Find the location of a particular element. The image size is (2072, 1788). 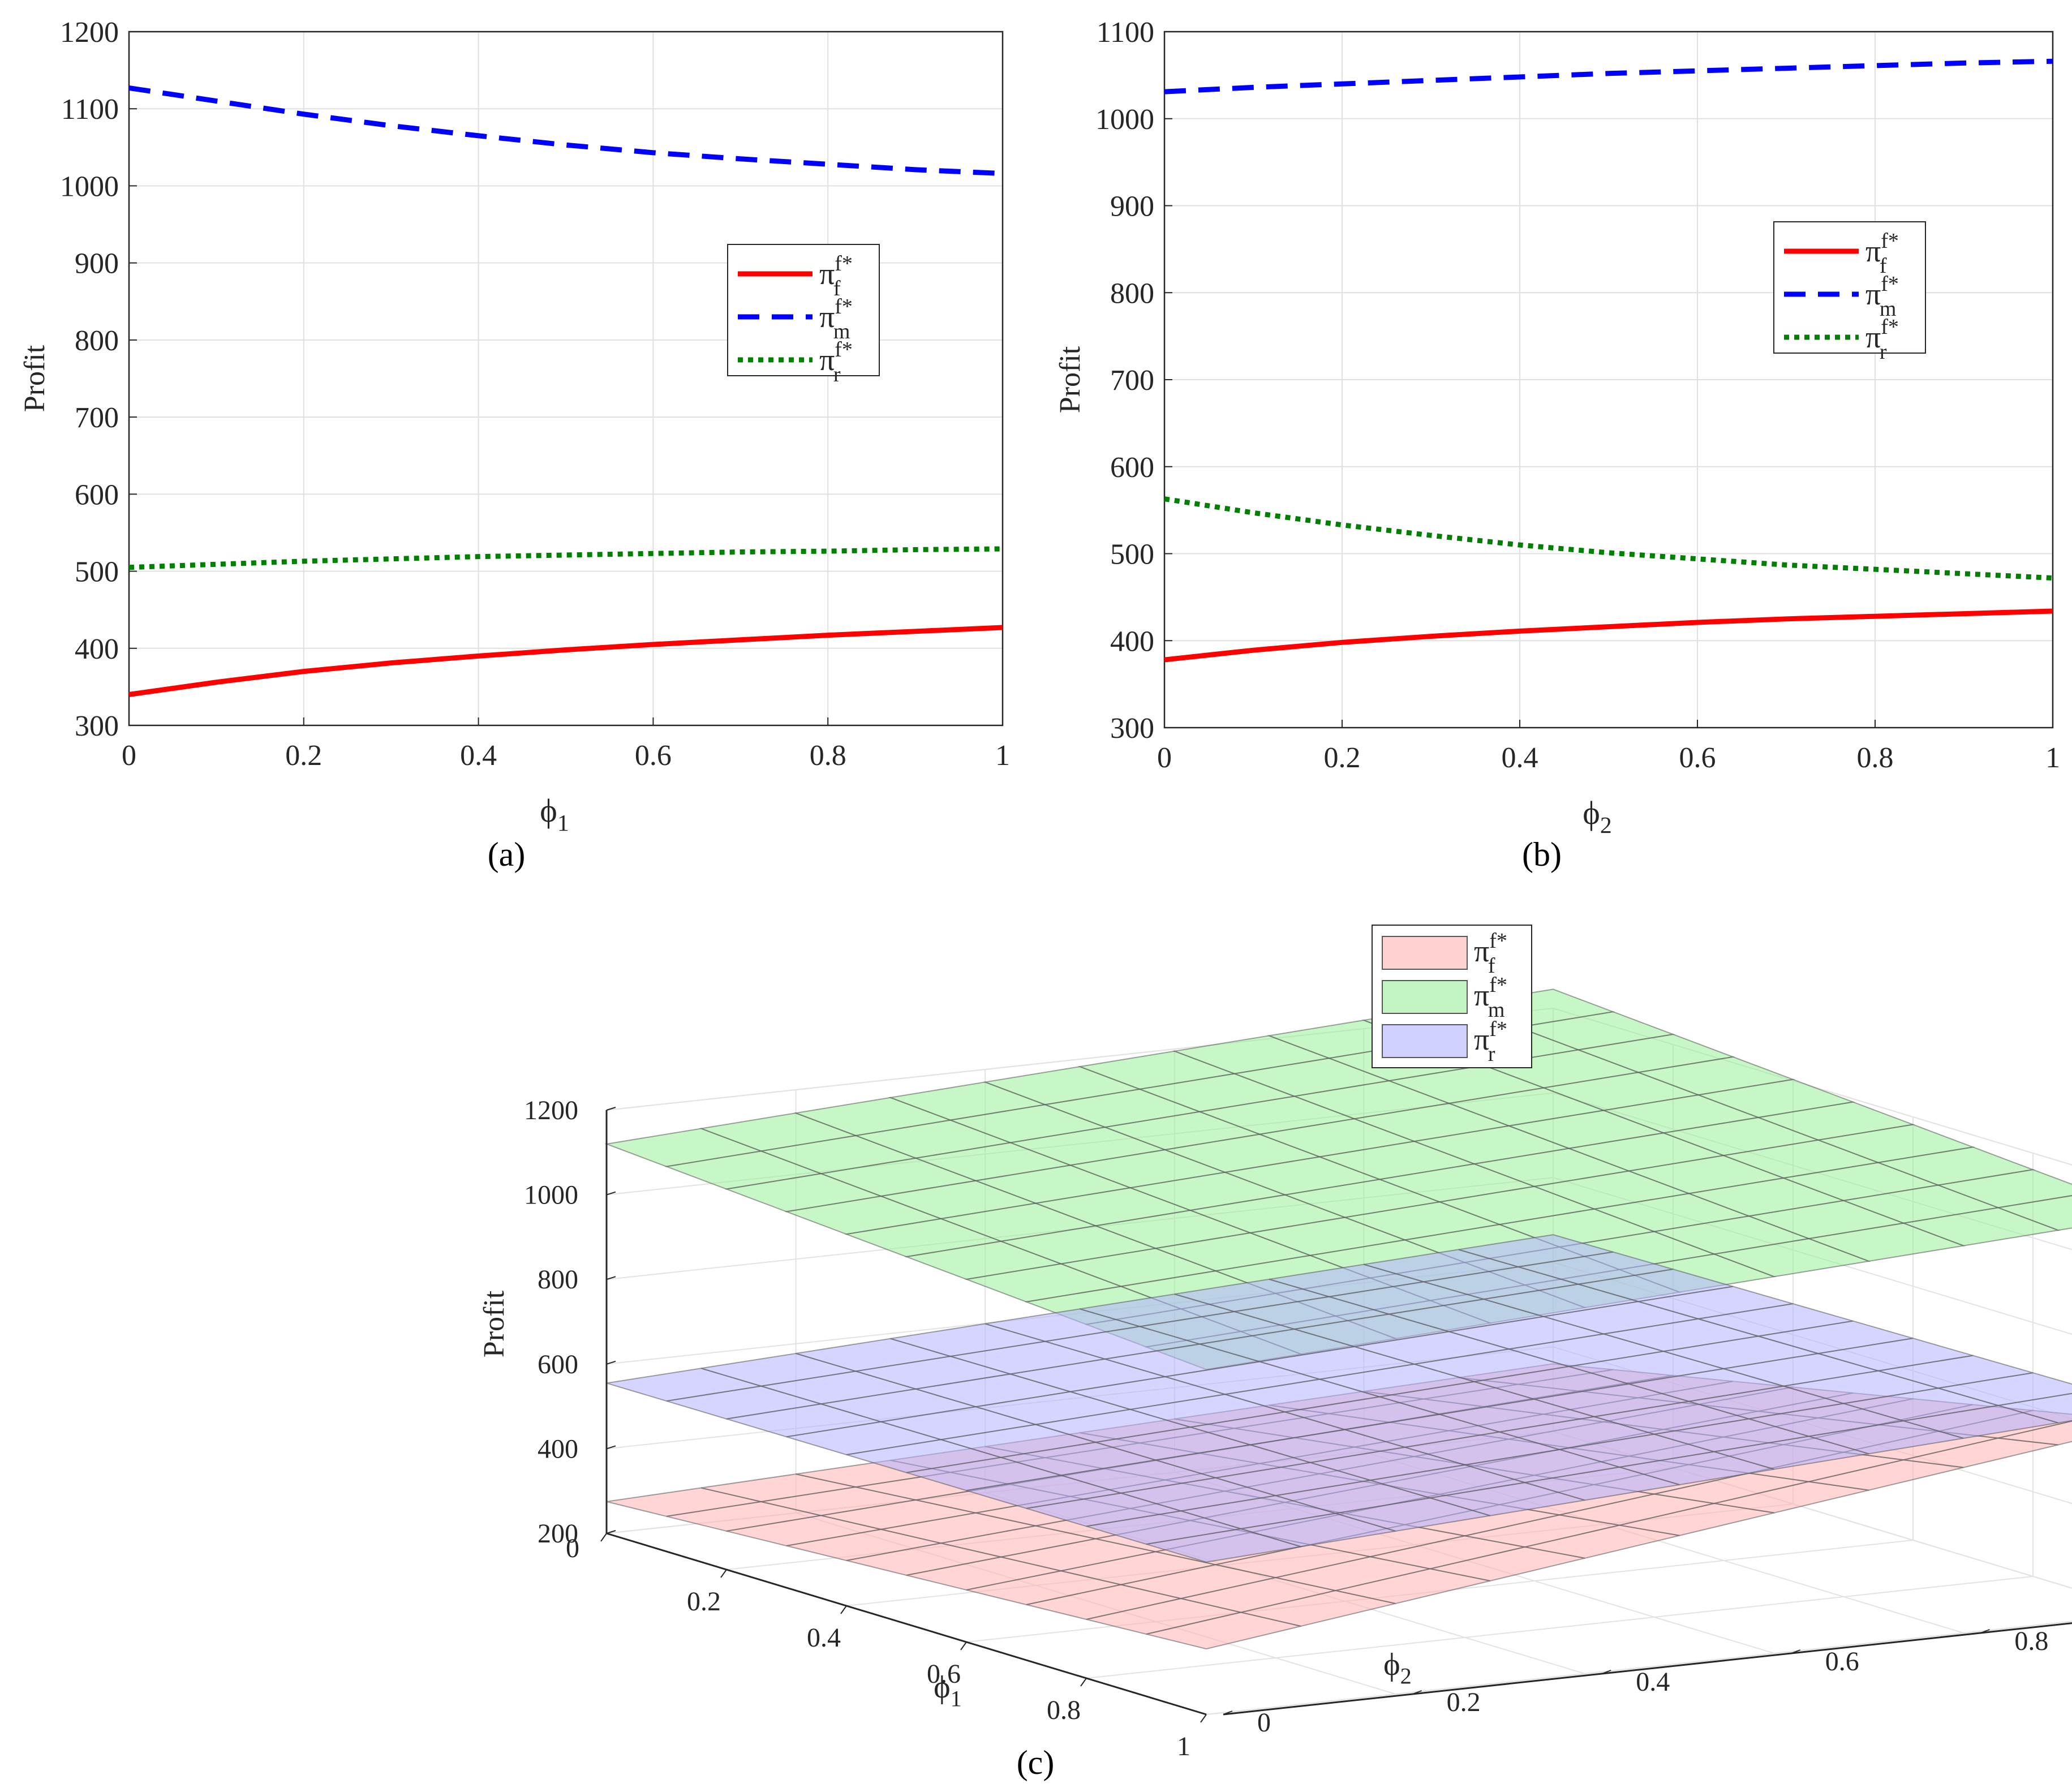

z-tick-label-1200: 1200 is located at coordinates (551, 1110).